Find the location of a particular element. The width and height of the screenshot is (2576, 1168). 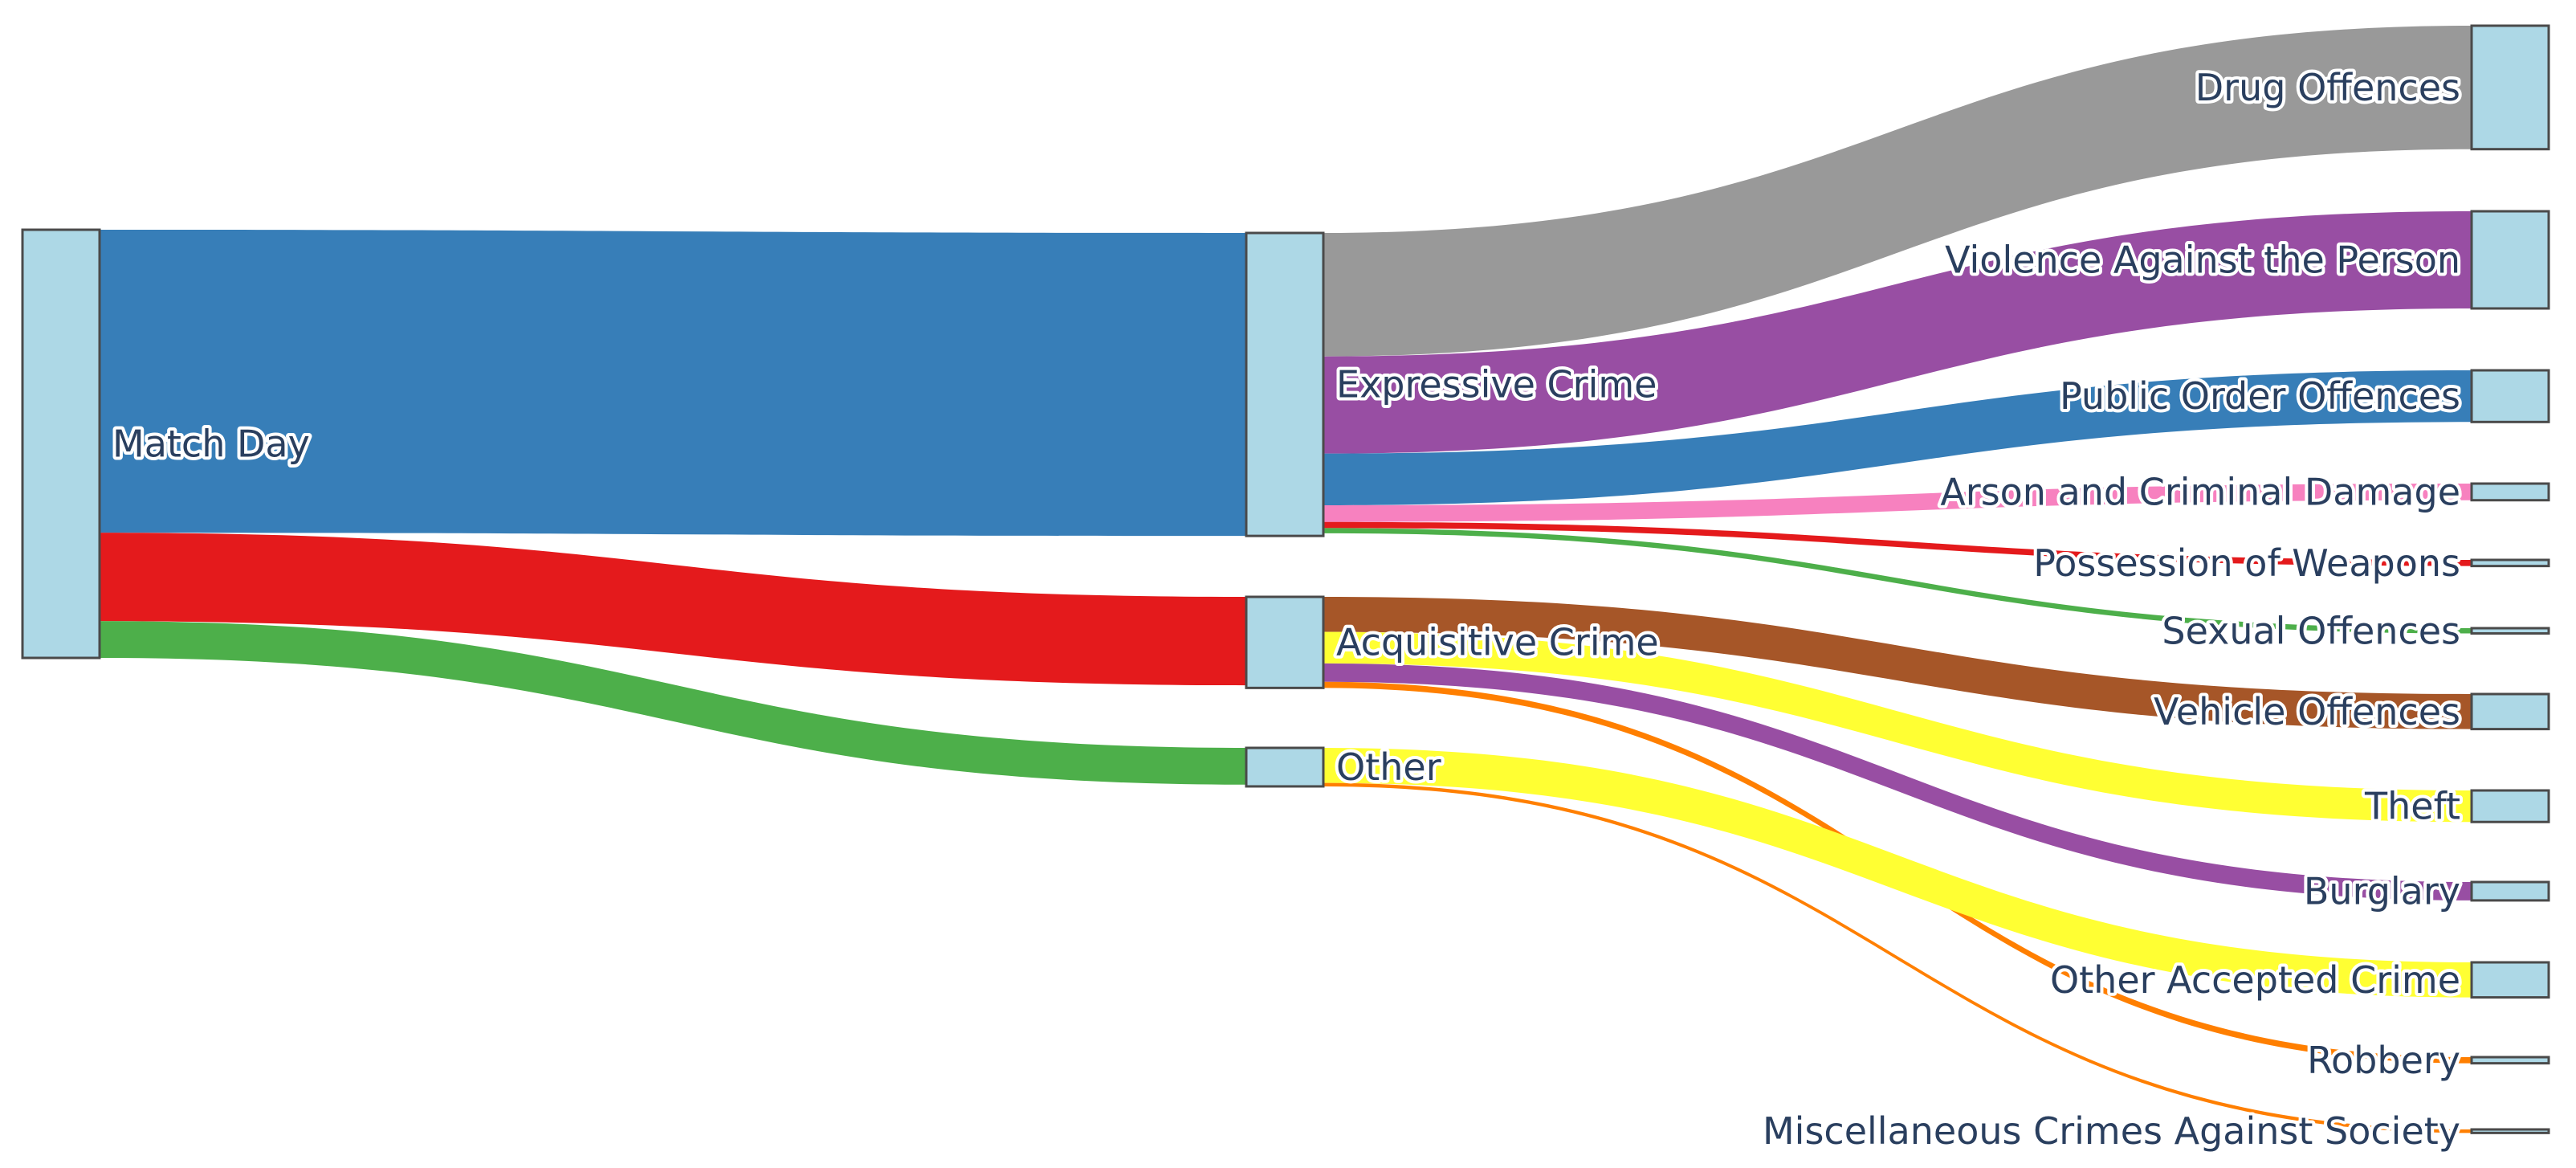

link-acquisitive-to-burglary is located at coordinates (1897, 782).